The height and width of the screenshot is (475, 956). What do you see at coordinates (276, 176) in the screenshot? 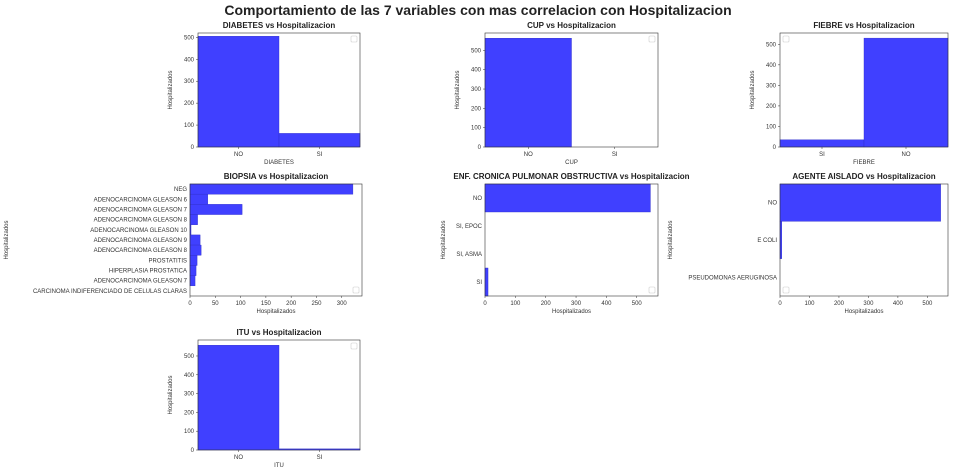
I see `subplot-title: BIOPSIA vs Hospitalizacion` at bounding box center [276, 176].